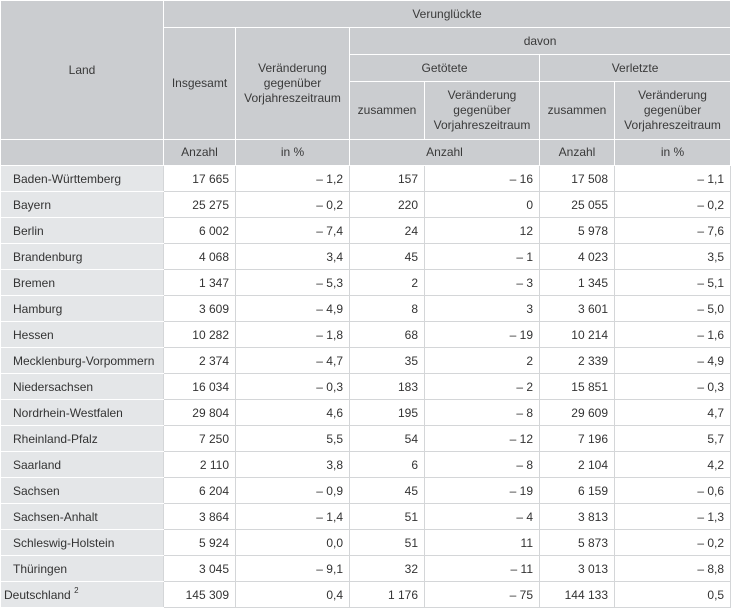  What do you see at coordinates (577, 464) in the screenshot?
I see `cell-ver: 2 104` at bounding box center [577, 464].